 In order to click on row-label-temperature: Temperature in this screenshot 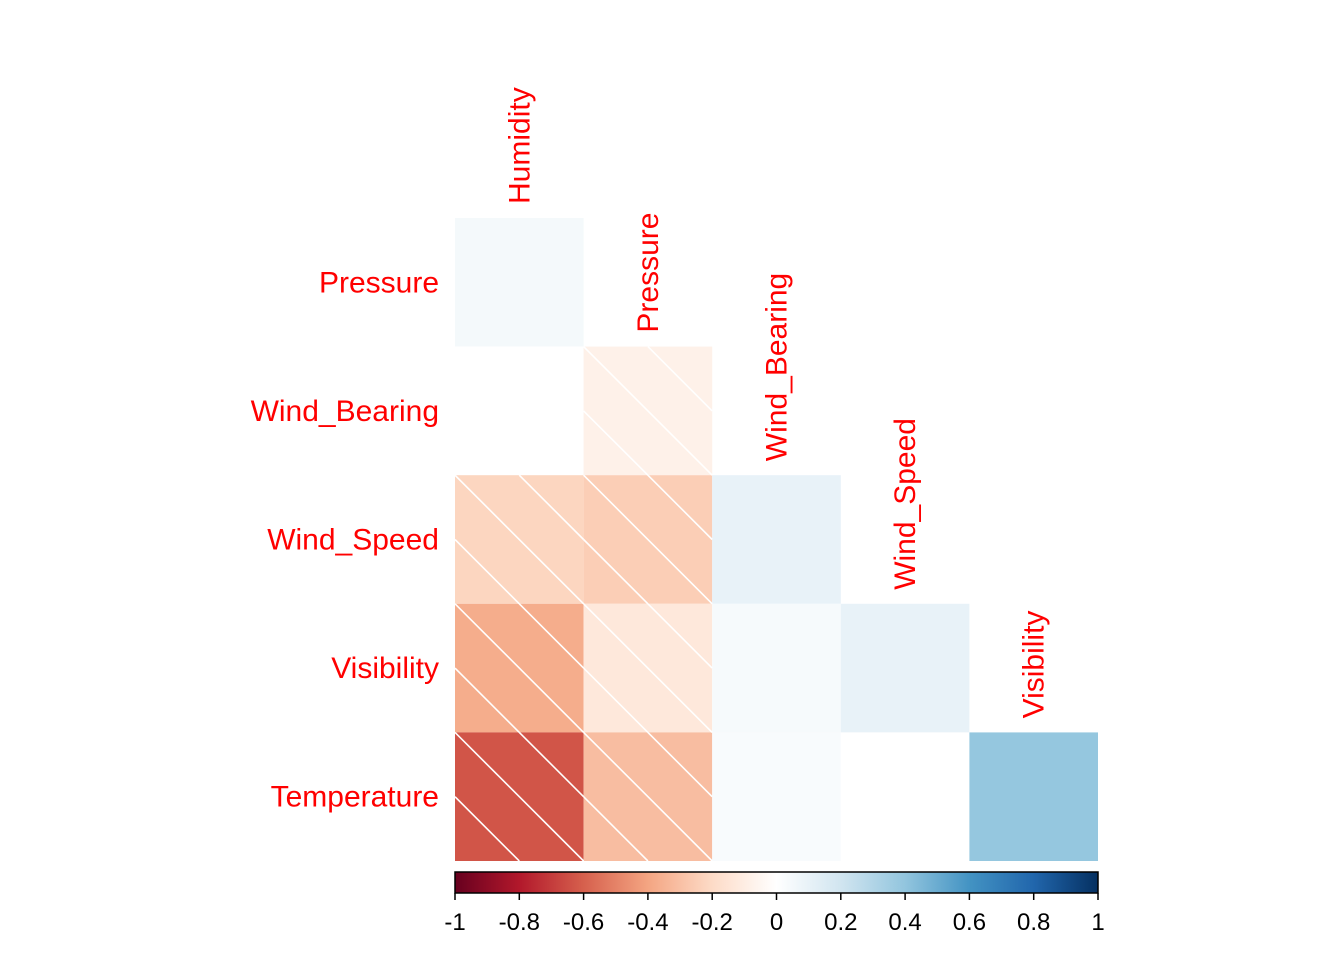, I will do `click(355, 797)`.